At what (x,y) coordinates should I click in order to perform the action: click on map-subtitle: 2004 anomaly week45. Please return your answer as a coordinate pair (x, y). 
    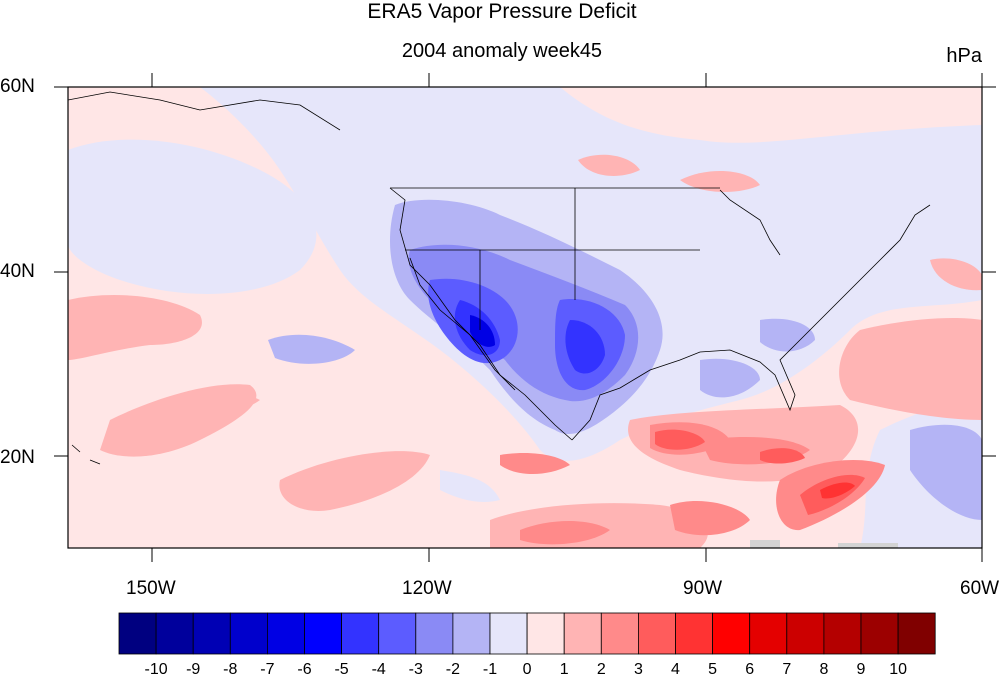
    Looking at the image, I should click on (502, 51).